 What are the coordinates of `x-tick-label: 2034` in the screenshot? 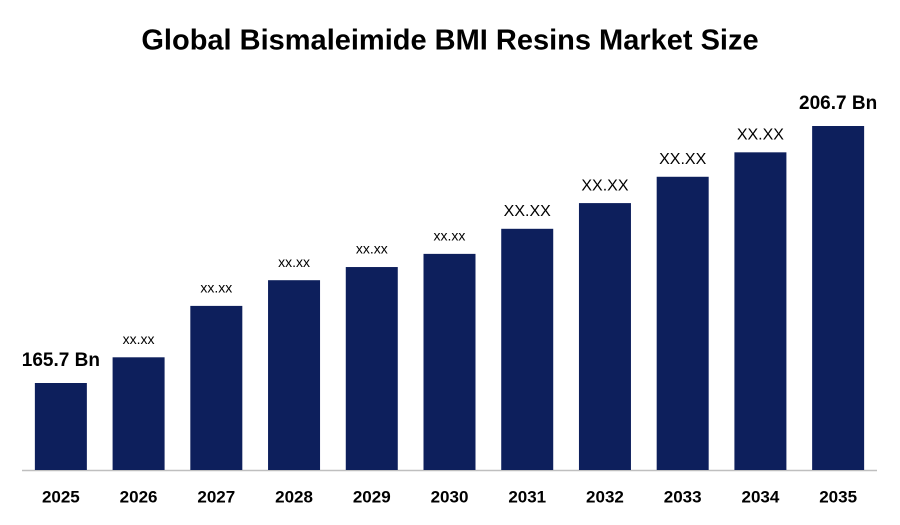 It's located at (760, 496).